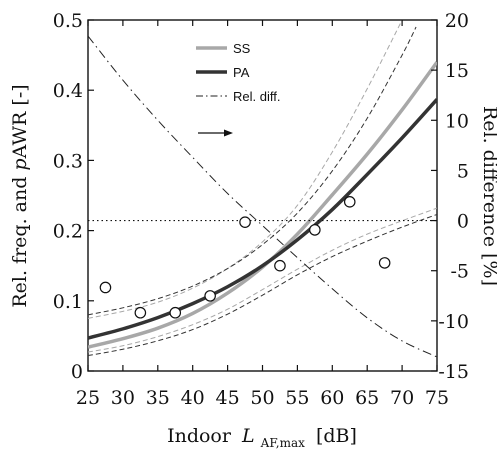 The width and height of the screenshot is (497, 451). I want to click on legend-label-rel-diff: Rel. diff., so click(256, 96).